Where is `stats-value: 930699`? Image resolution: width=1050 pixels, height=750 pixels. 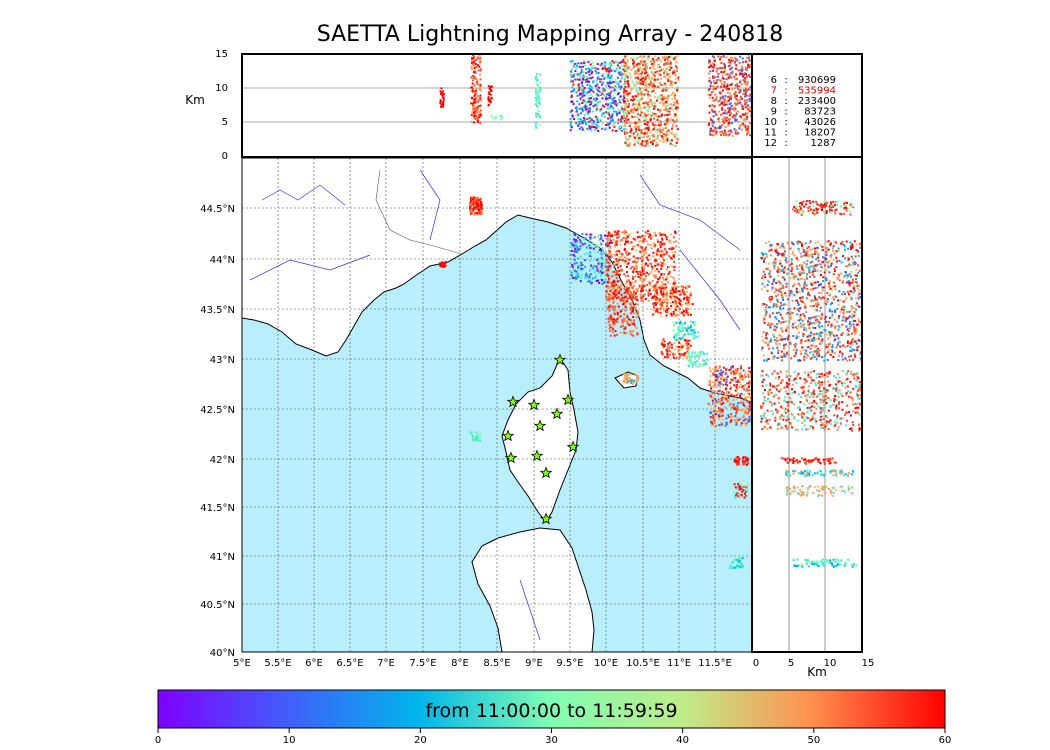
stats-value: 930699 is located at coordinates (817, 80).